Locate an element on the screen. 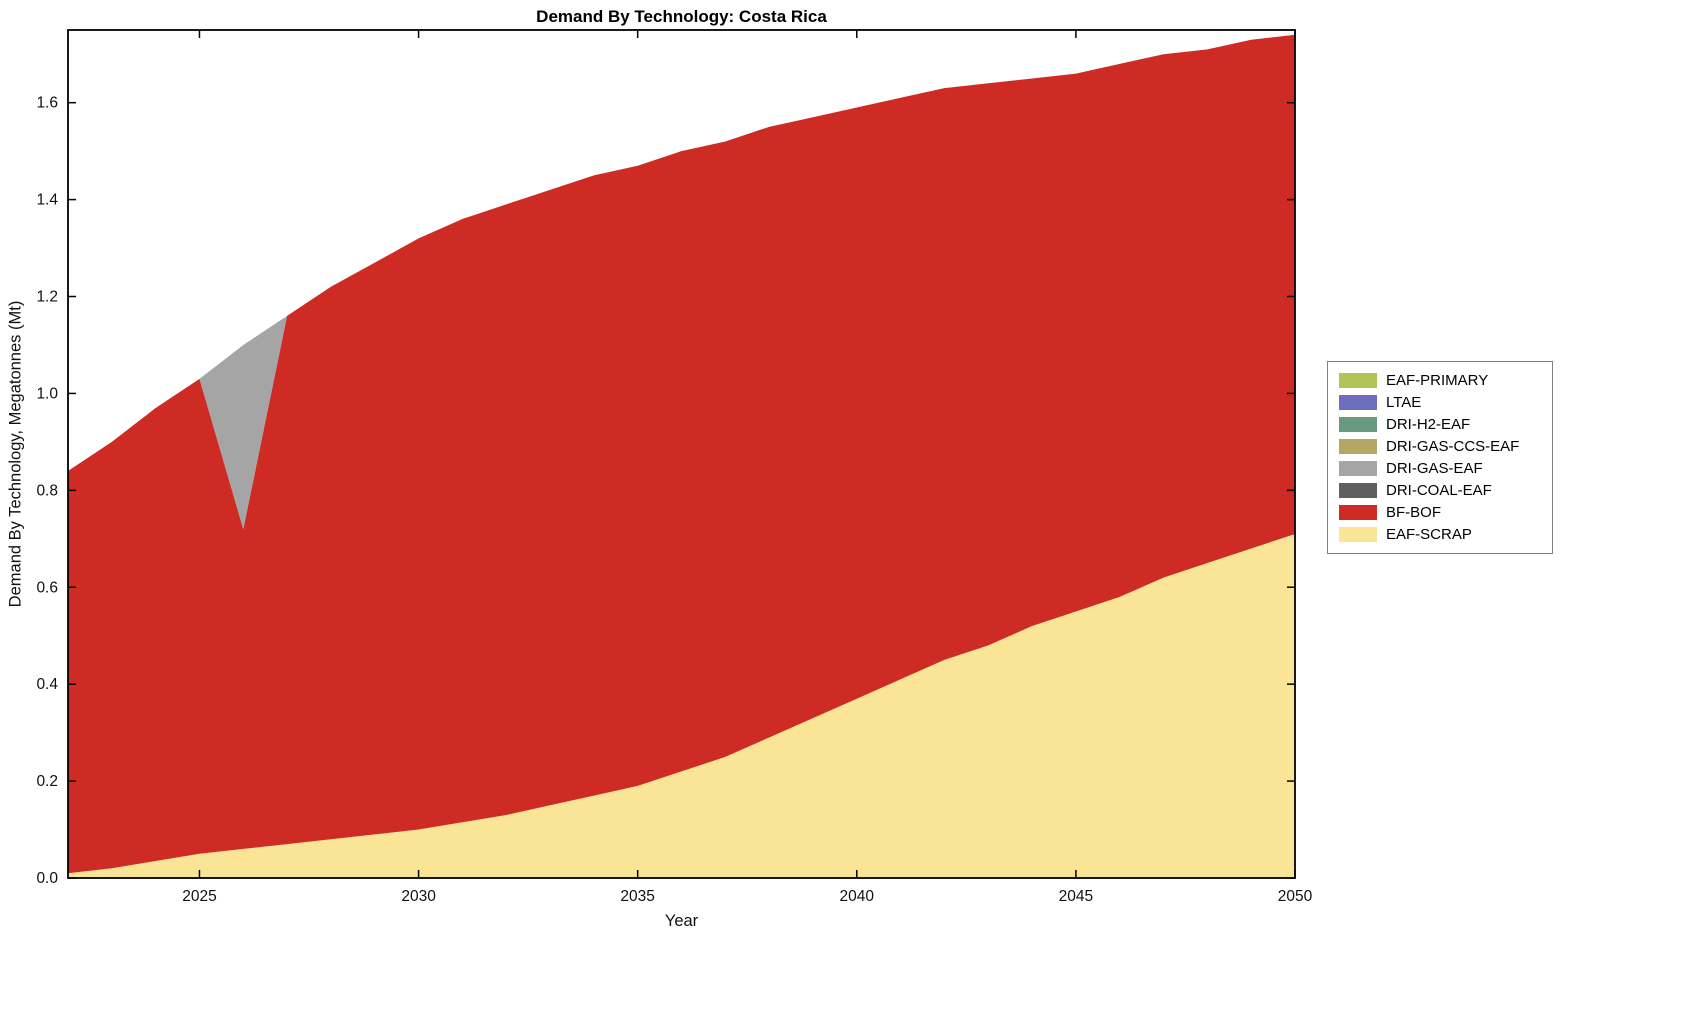 This screenshot has width=1703, height=1021. chart-title: Demand By Technology: Costa Rica is located at coordinates (681, 16).